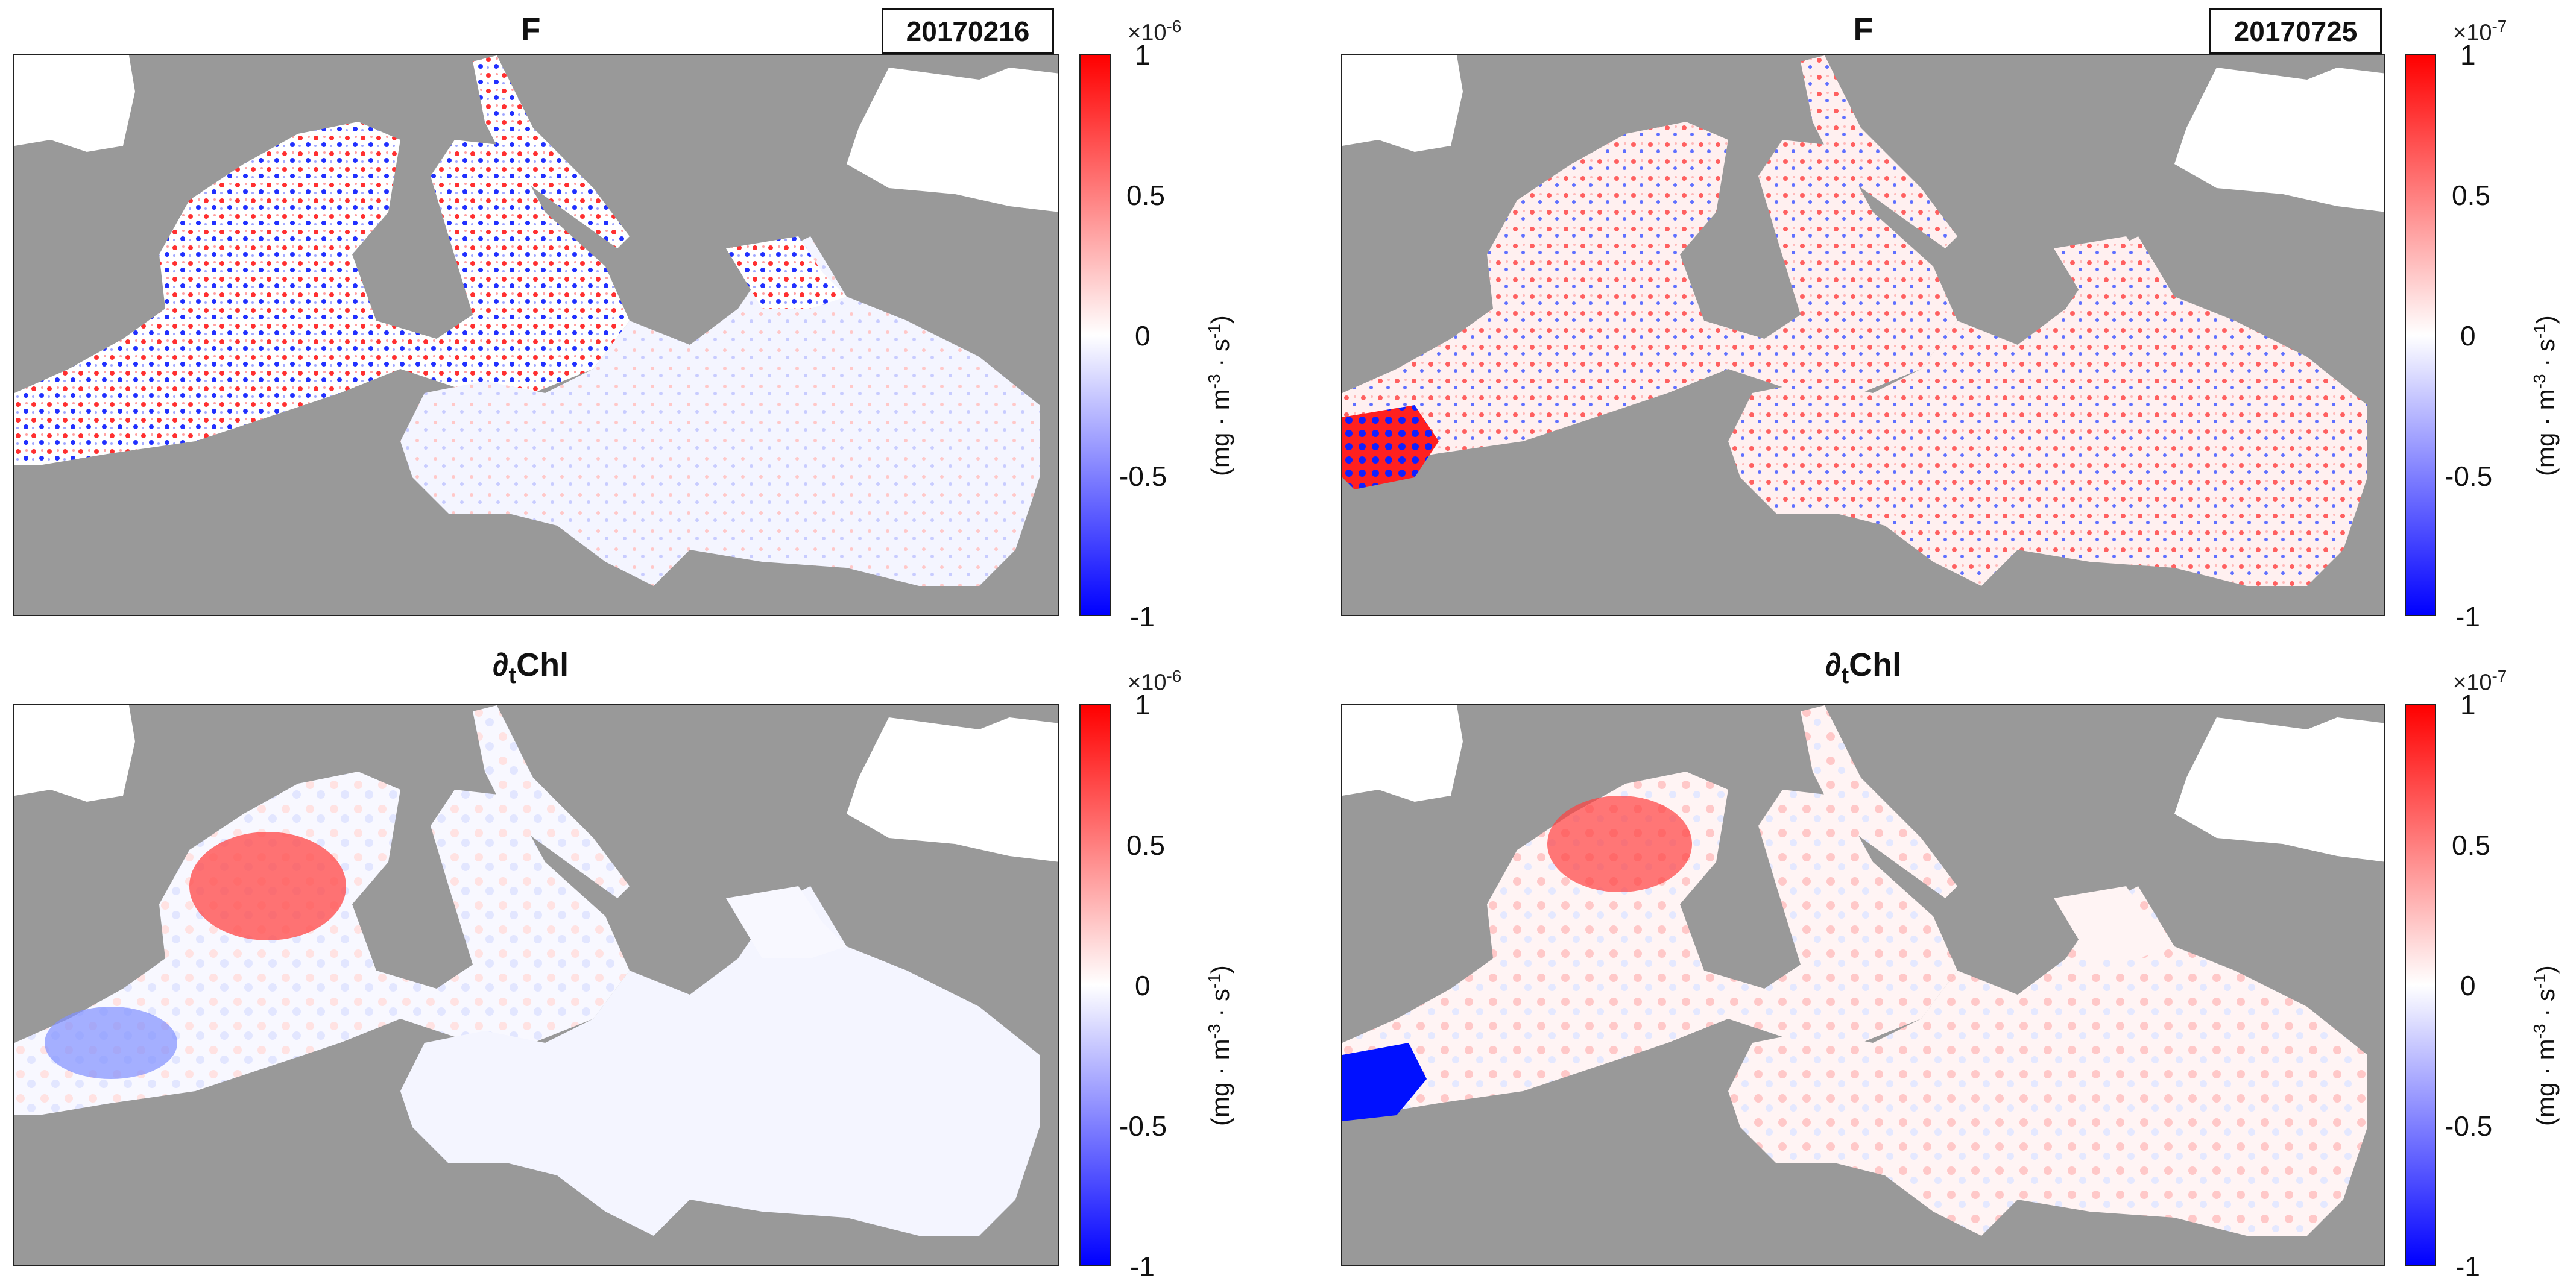 This screenshot has height=1284, width=2576. I want to click on date-text: 20170216, so click(968, 31).